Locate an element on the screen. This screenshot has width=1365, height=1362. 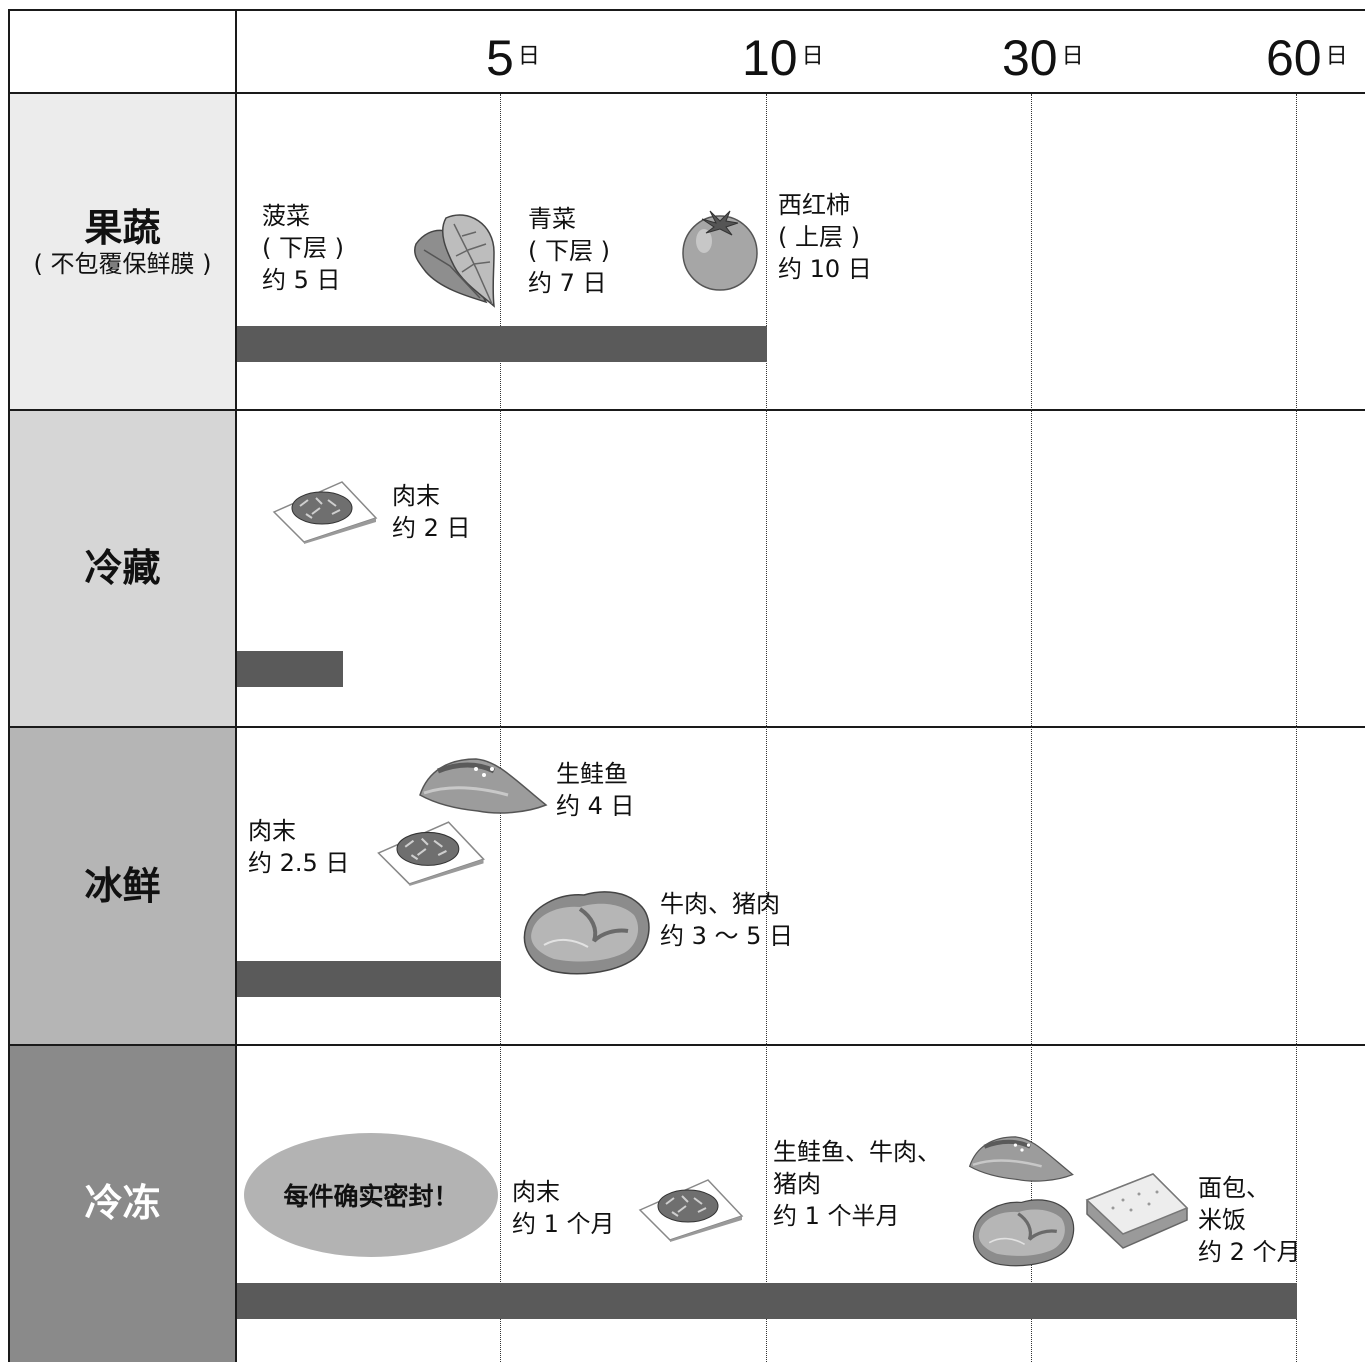
grid-category-divider is located at coordinates (236, 686).